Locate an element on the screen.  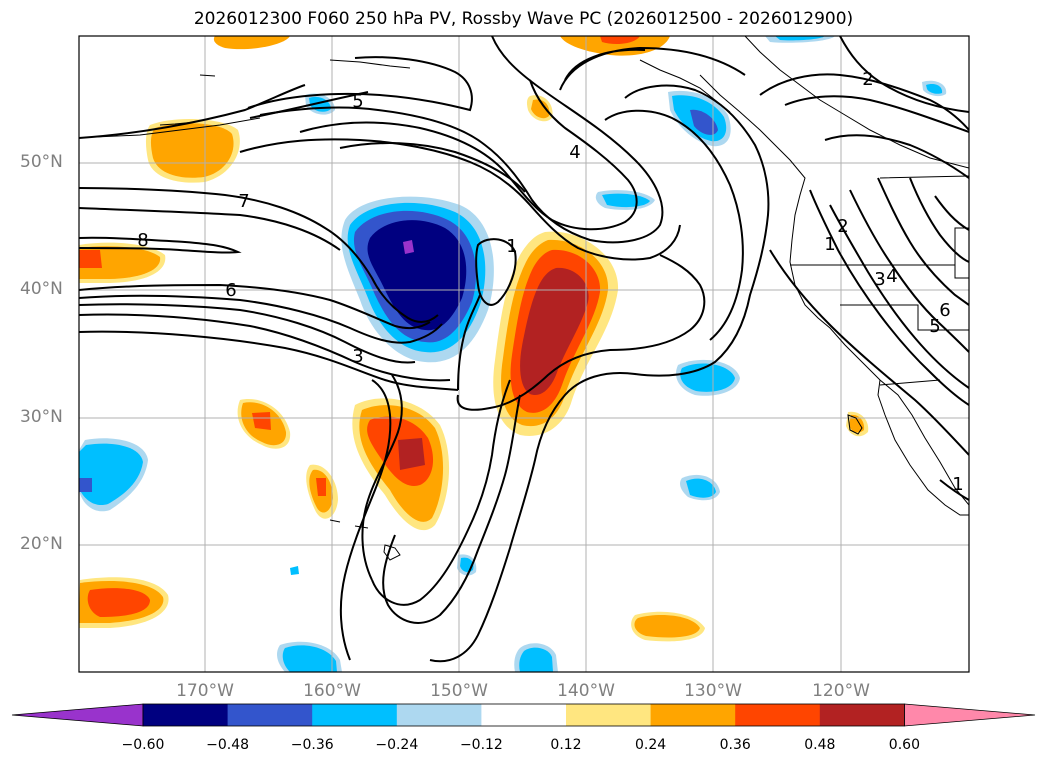
colorbar-tick-label: 0.48 is located at coordinates (820, 745).